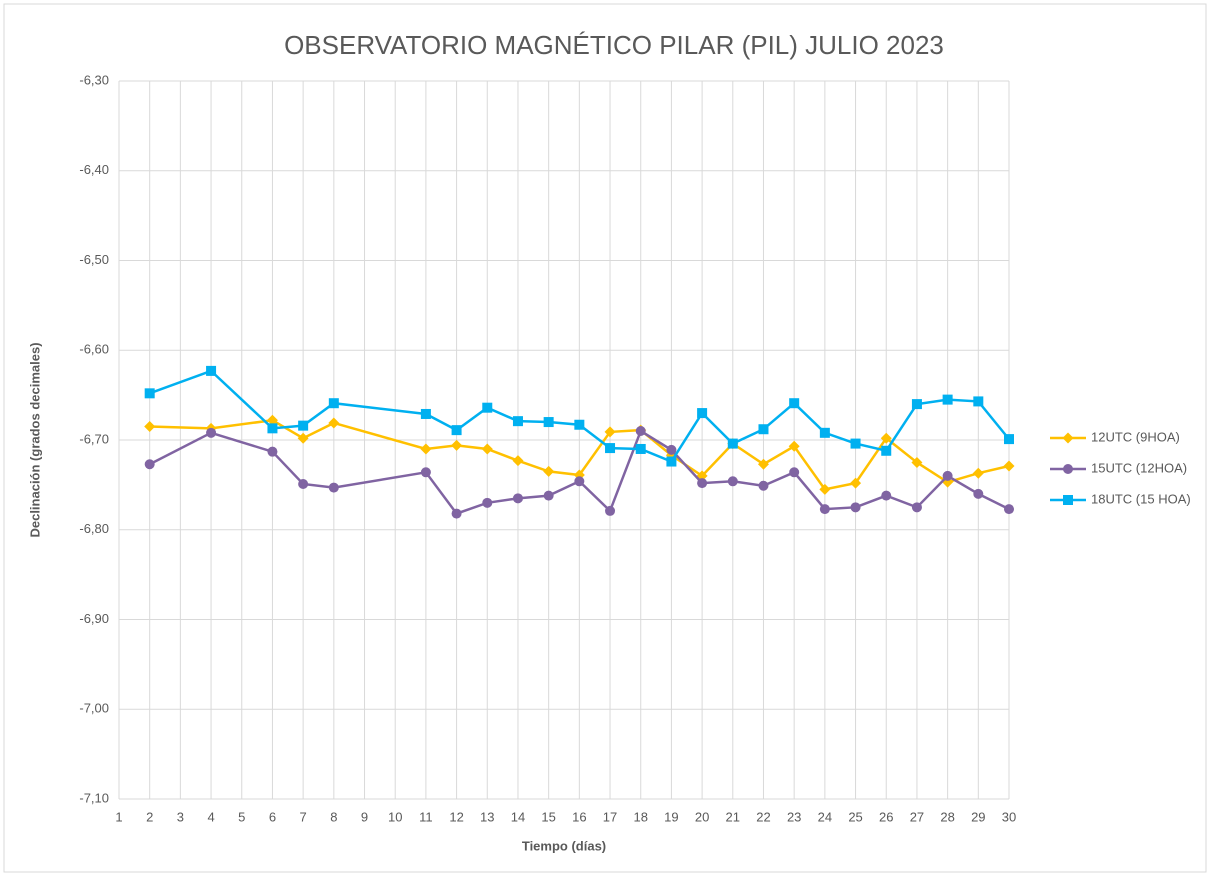 The width and height of the screenshot is (1210, 876). I want to click on y-tick-label: -6,60, so click(94, 349).